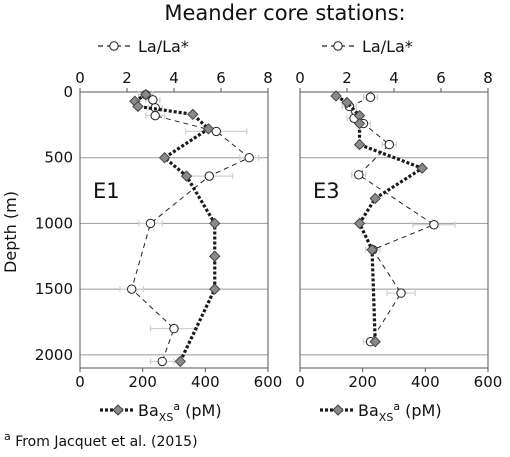 This screenshot has width=510, height=457. What do you see at coordinates (255, 46) in the screenshot?
I see `legend-top: La/La* La/La*` at bounding box center [255, 46].